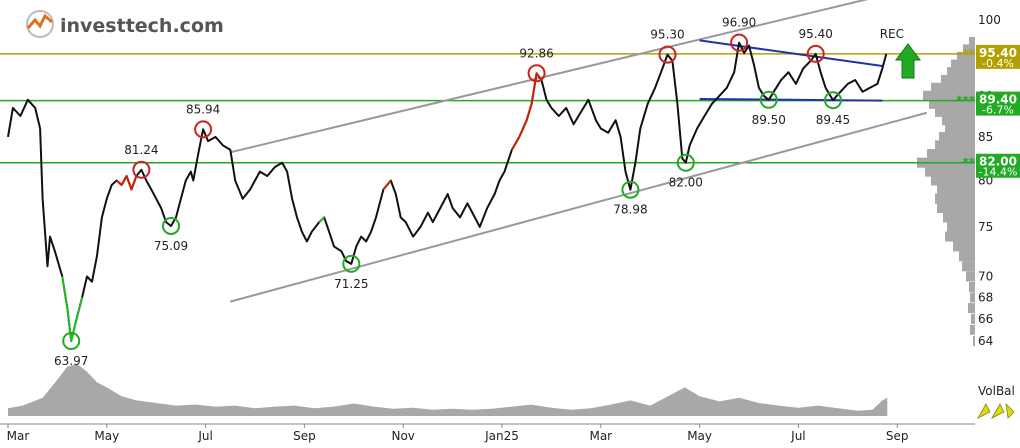 The width and height of the screenshot is (1020, 448). Describe the element at coordinates (998, 172) in the screenshot. I see `price-box-change: -14.4%` at that location.